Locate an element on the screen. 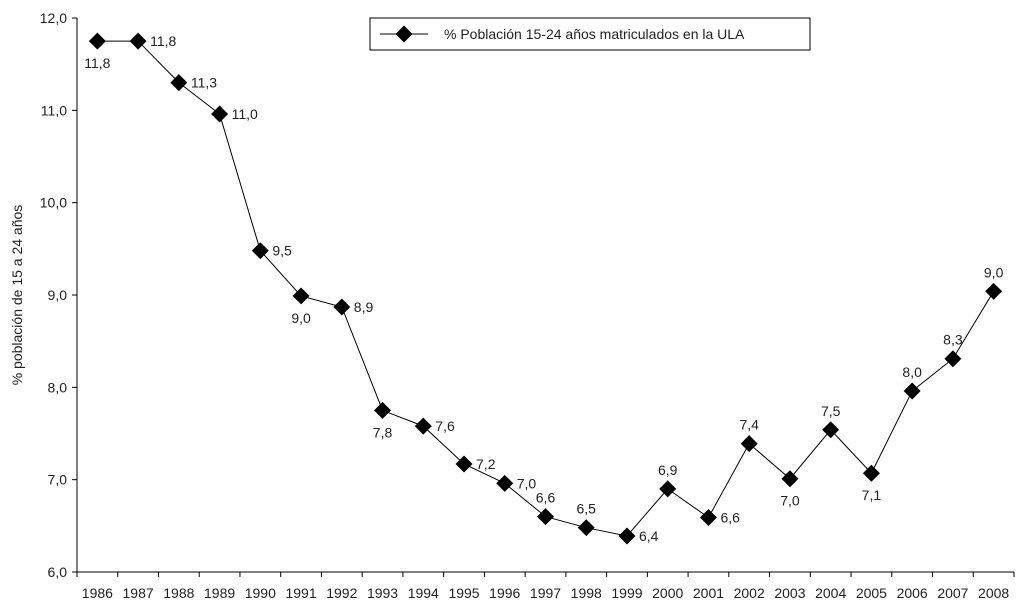 The width and height of the screenshot is (1024, 607). legend-box is located at coordinates (590, 34).